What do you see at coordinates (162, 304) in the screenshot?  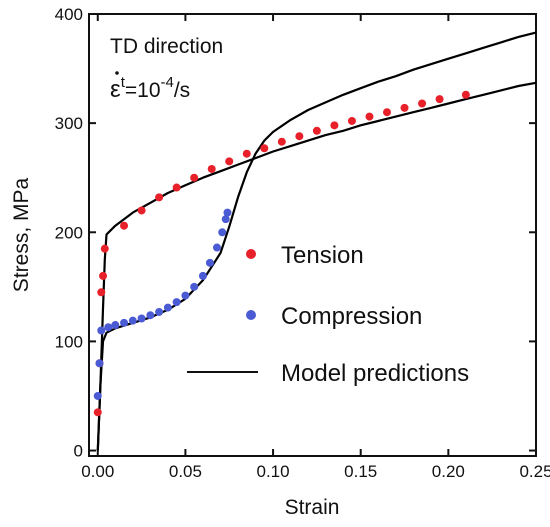 I see `compression-series` at bounding box center [162, 304].